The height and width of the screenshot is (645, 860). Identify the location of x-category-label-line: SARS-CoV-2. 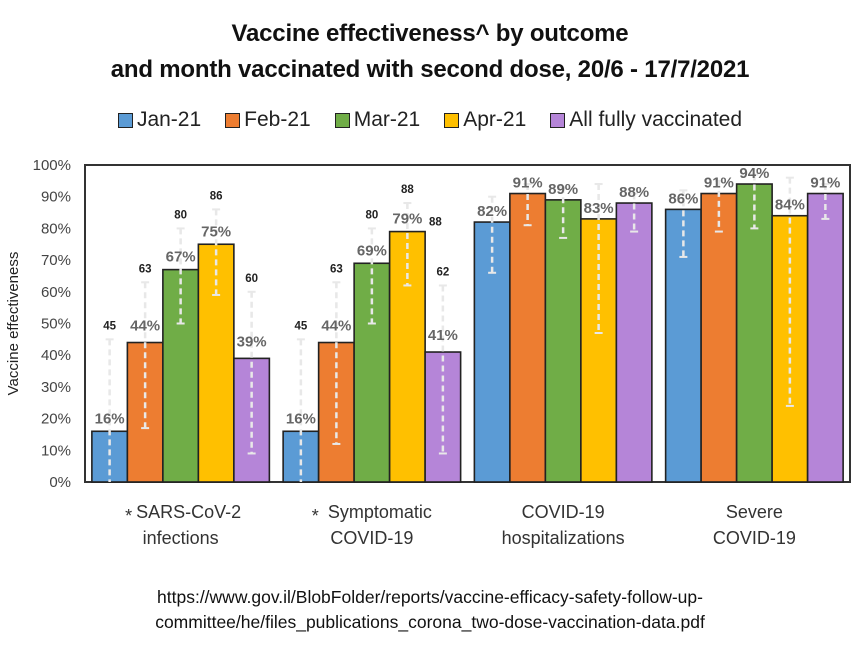
(188, 512).